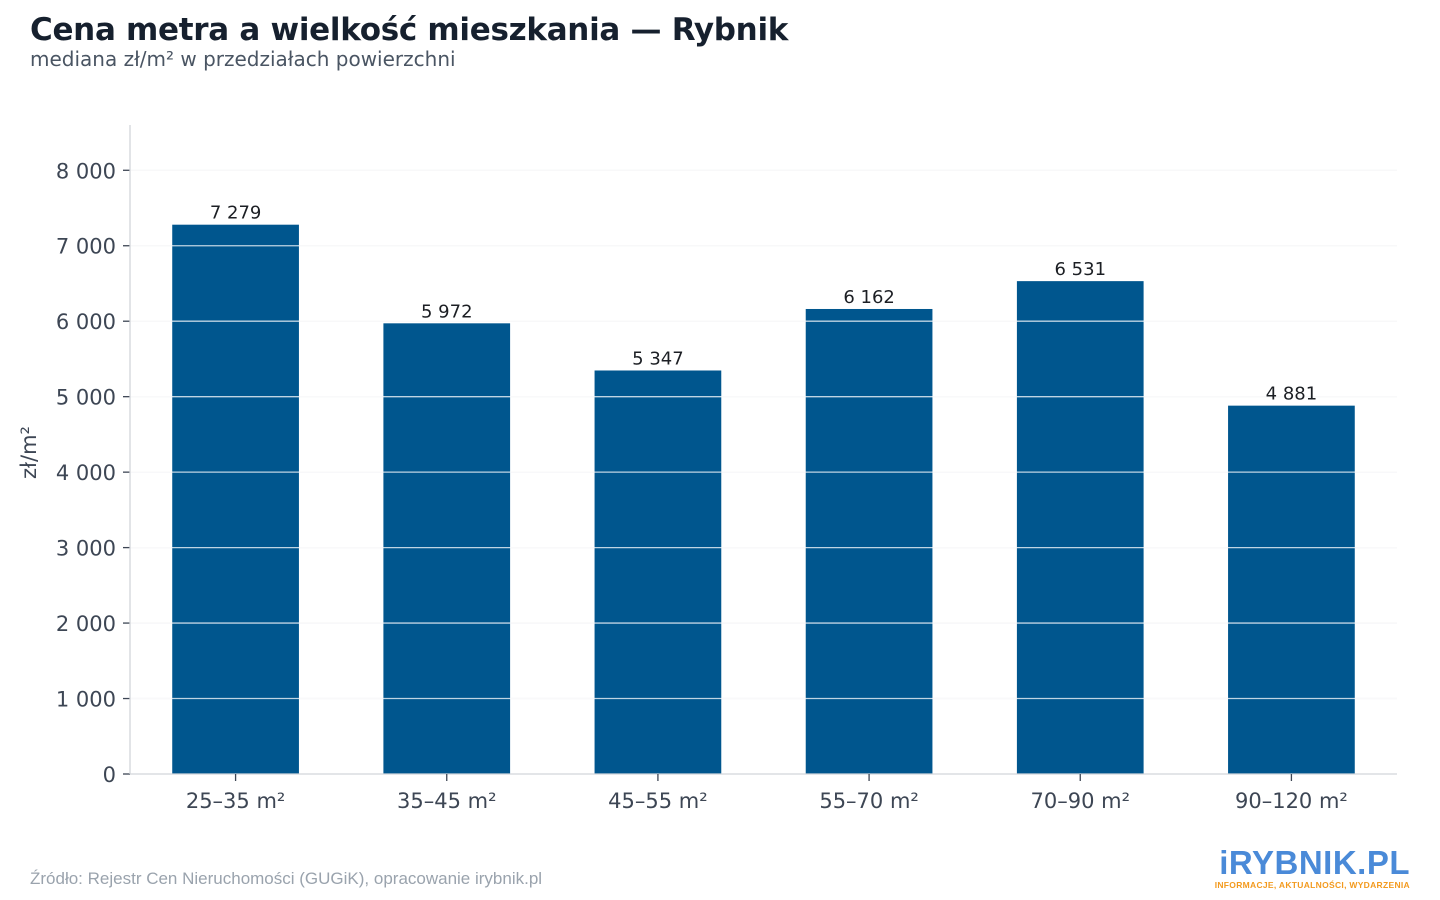 This screenshot has height=900, width=1440. What do you see at coordinates (243, 59) in the screenshot?
I see `chart-subtitle: mediana zł/m² w przedziałach powierzchni` at bounding box center [243, 59].